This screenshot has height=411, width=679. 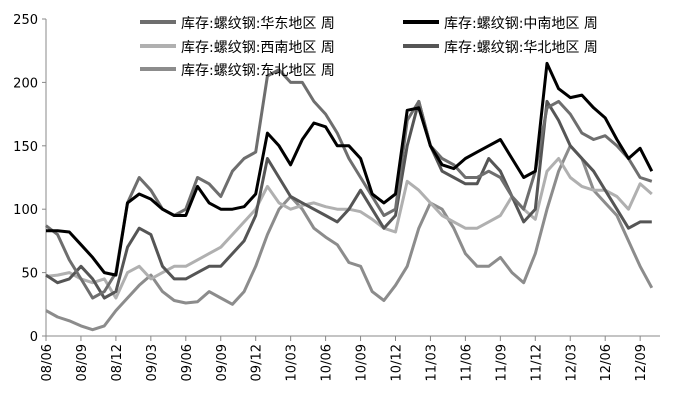 I want to click on y-tick-label: 0, so click(x=34, y=337).